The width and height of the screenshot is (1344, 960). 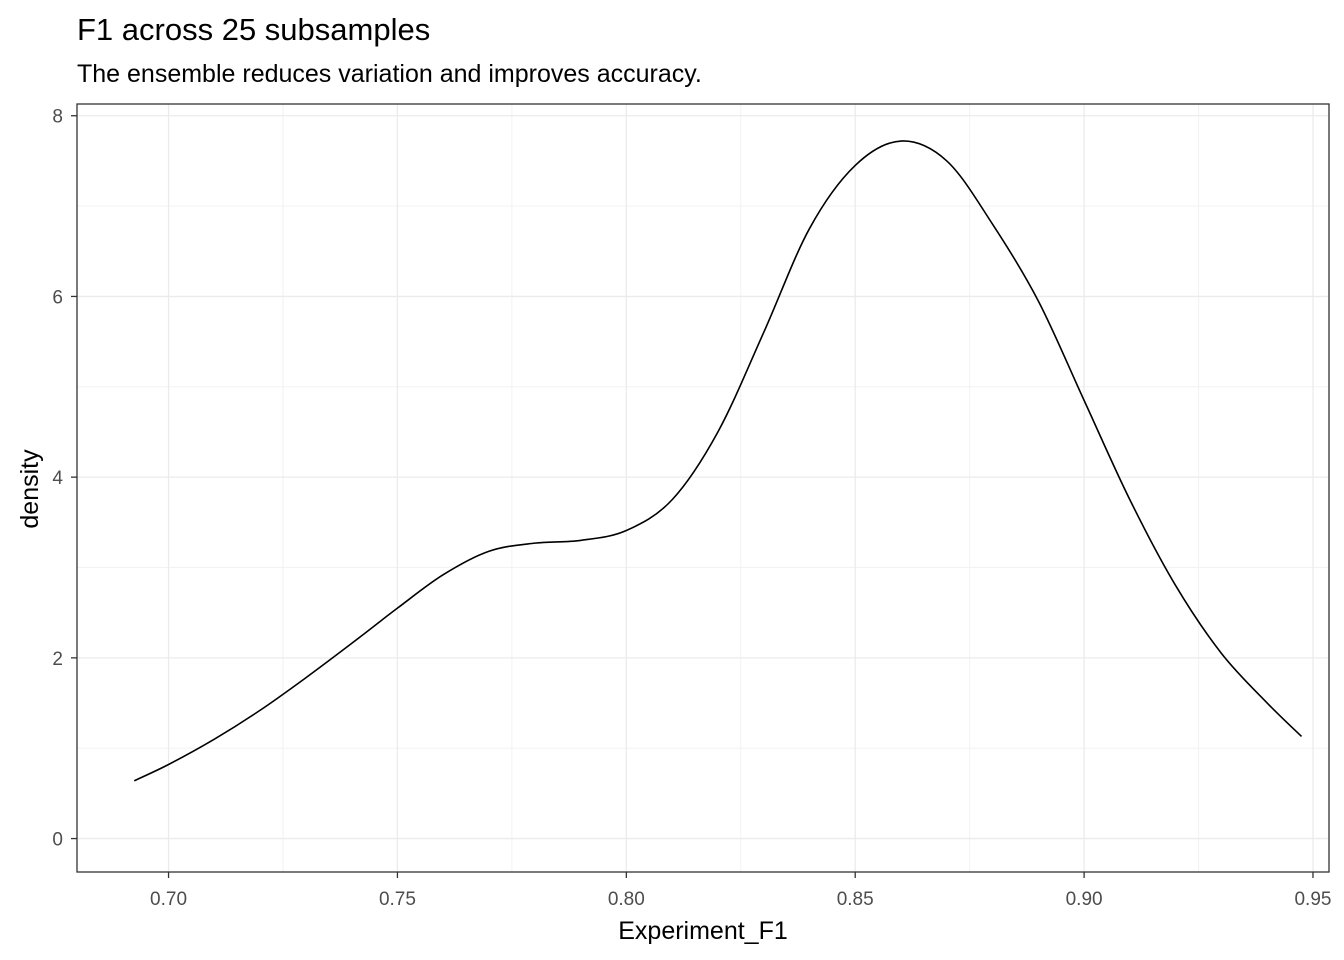 I want to click on x-tick-label: 0.85, so click(x=855, y=899).